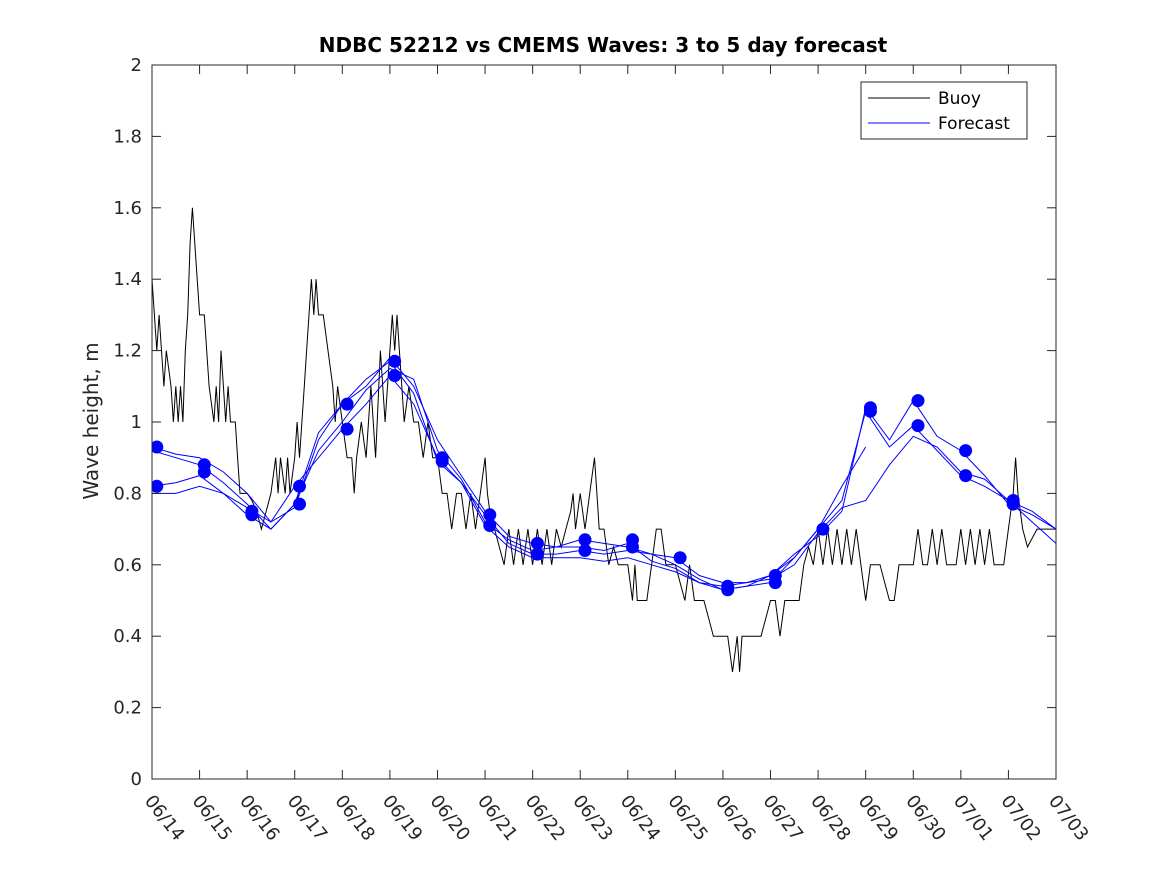 The width and height of the screenshot is (1167, 875). Describe the element at coordinates (450, 818) in the screenshot. I see `x-tick-label: 06/20` at that location.